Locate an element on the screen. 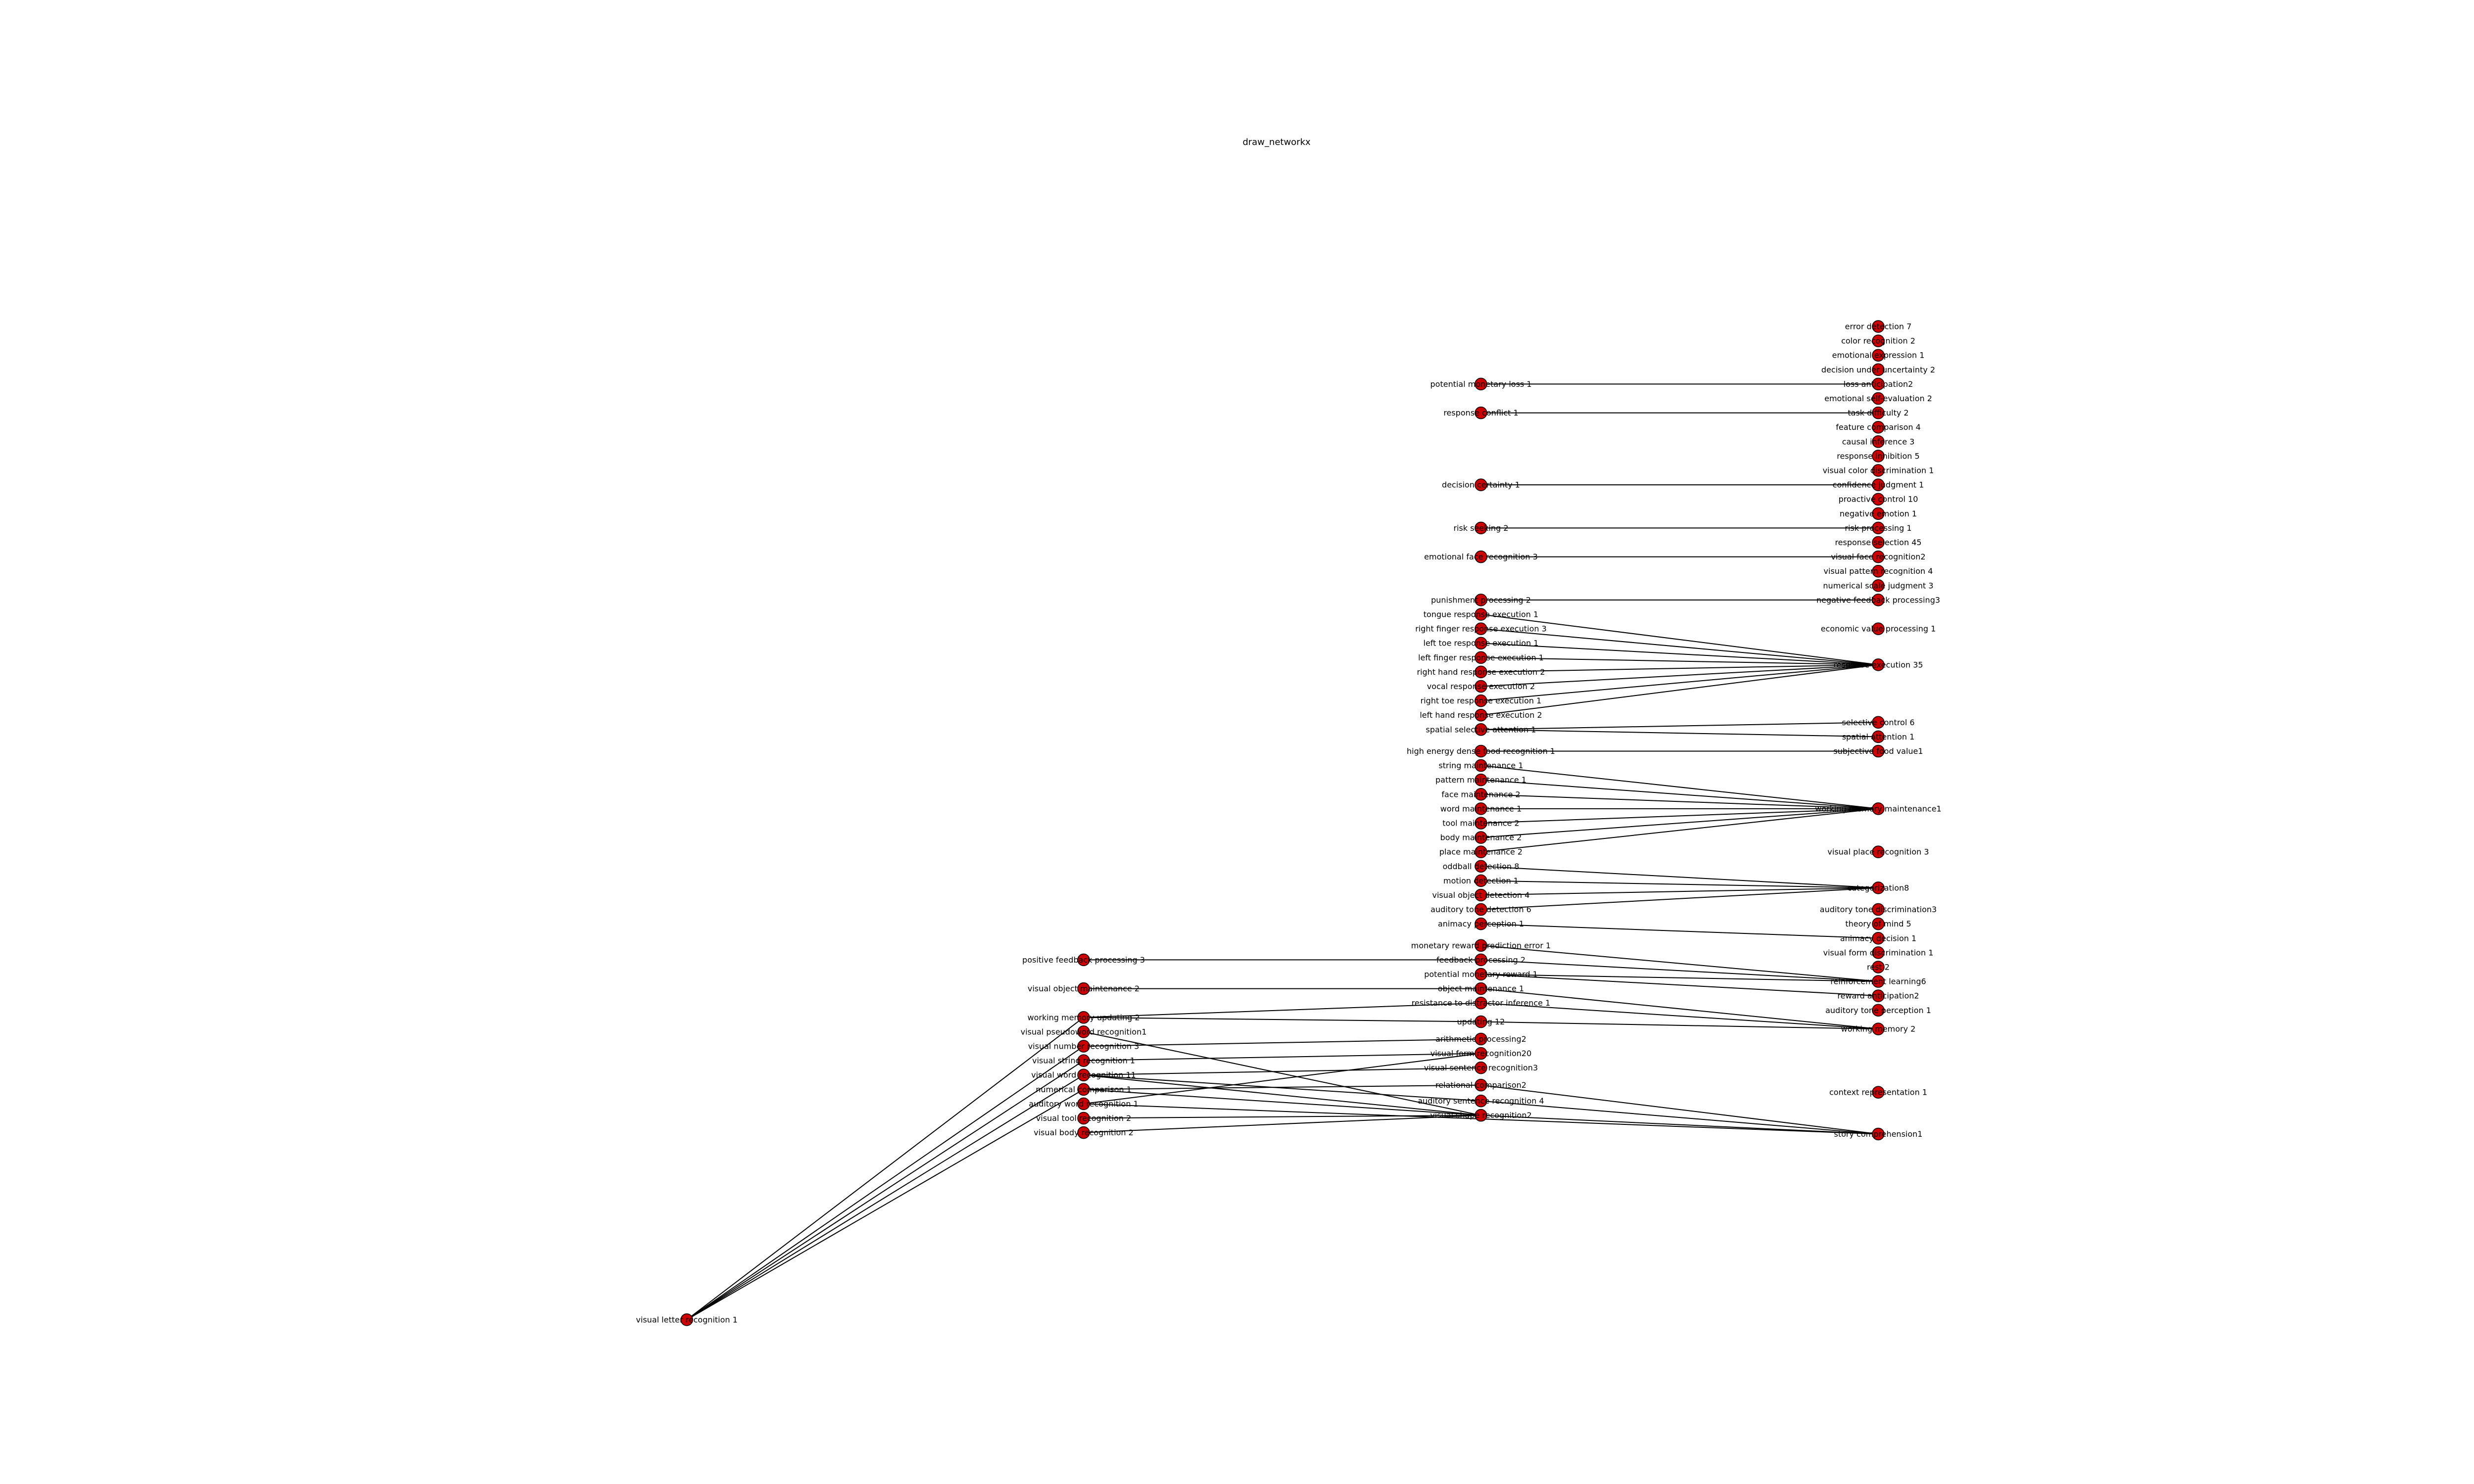  node-label: left toe response execution 1 is located at coordinates (1481, 643).